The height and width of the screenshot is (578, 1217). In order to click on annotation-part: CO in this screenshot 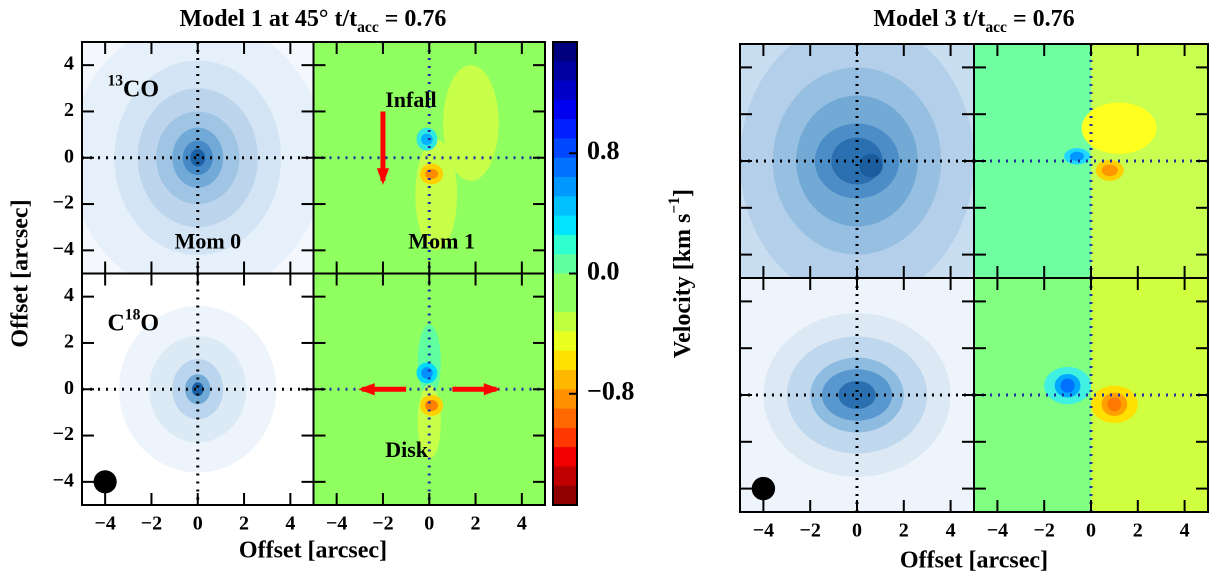, I will do `click(141, 89)`.